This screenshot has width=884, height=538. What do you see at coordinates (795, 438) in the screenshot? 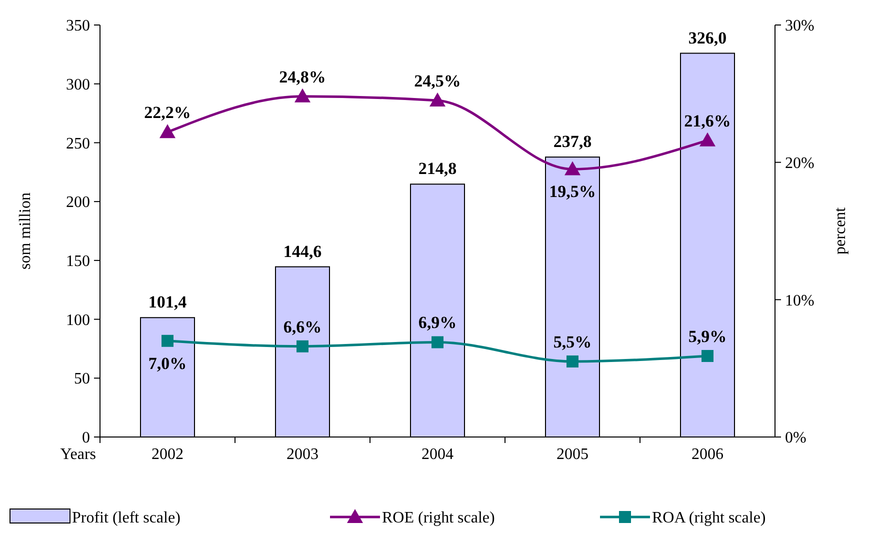
I see `y2-tick-label: 0%` at bounding box center [795, 438].